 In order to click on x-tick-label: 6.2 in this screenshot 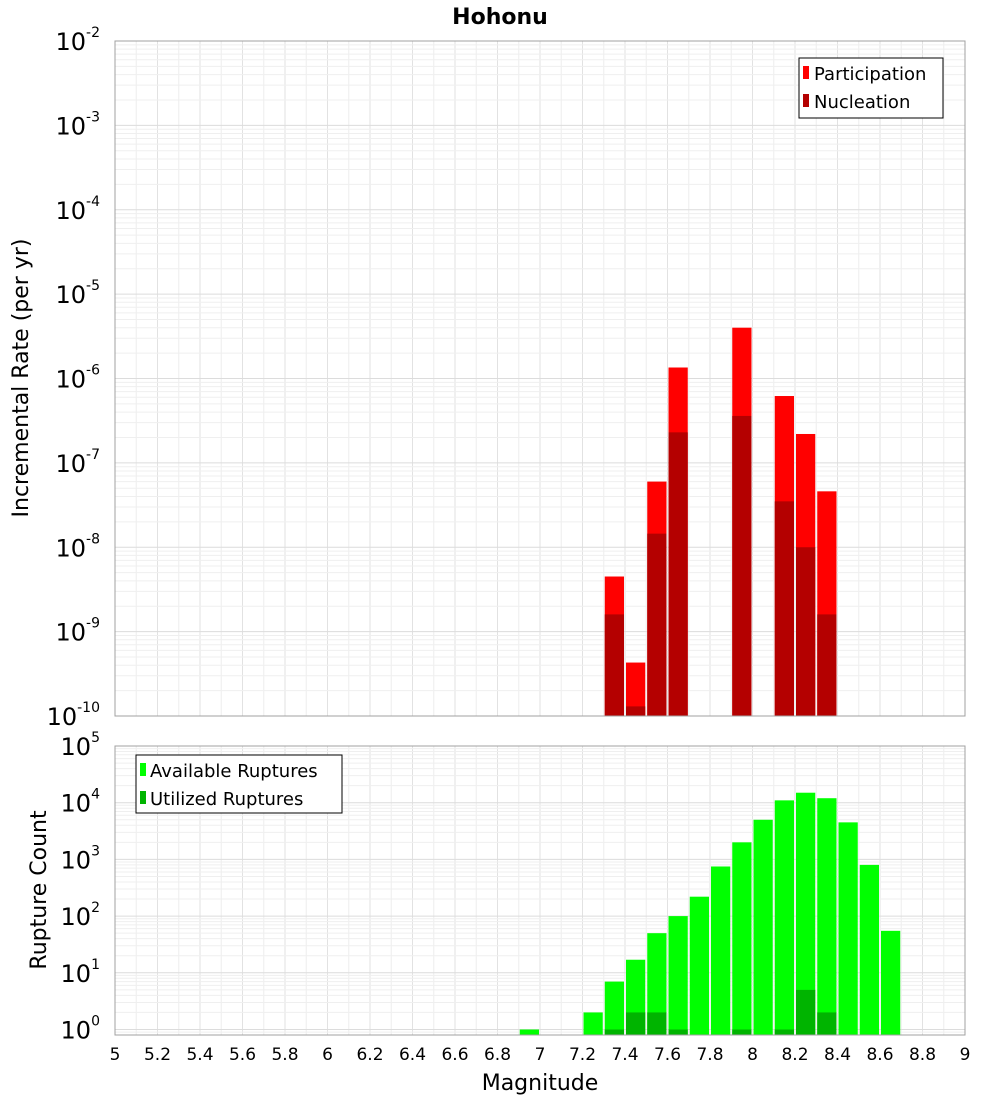, I will do `click(369, 1055)`.